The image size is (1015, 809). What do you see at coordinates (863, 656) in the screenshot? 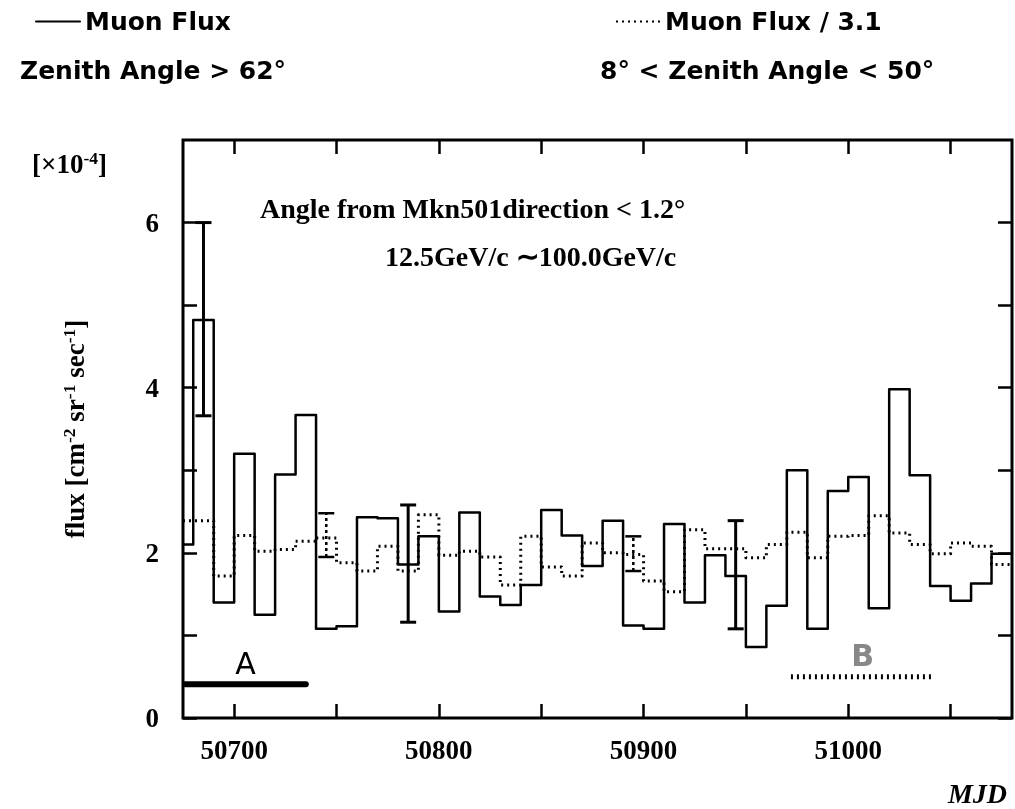
I see `series-label: B` at bounding box center [863, 656].